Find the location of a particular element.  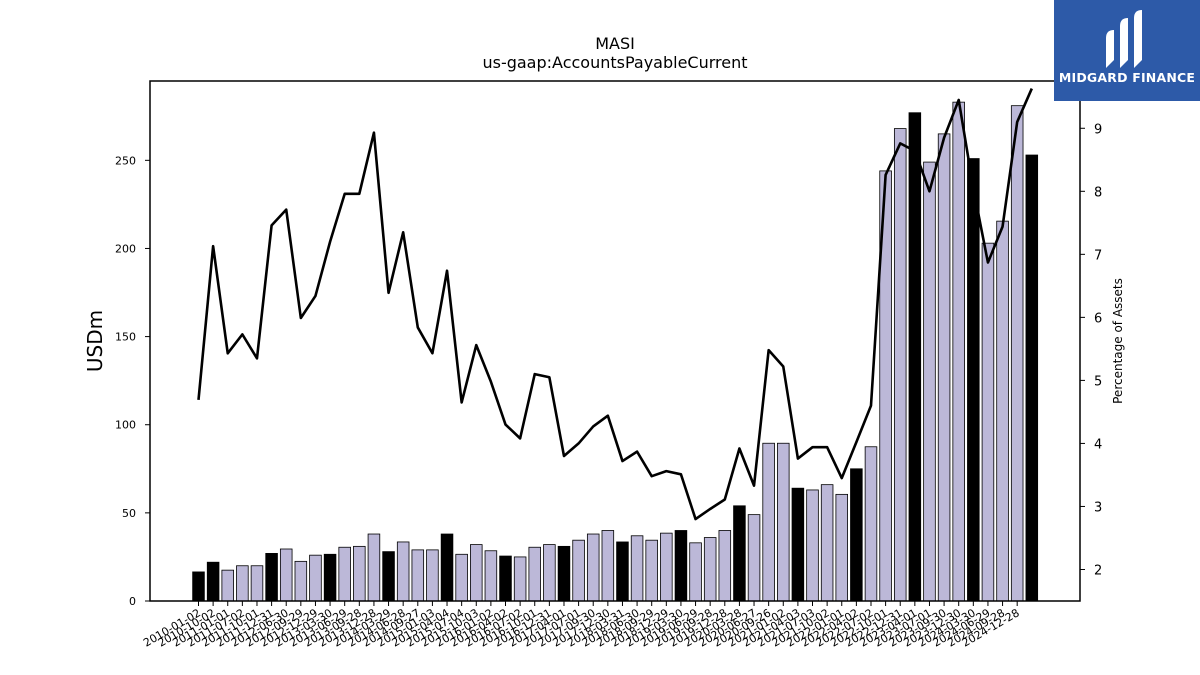

y-tick-label: 100 is located at coordinates (125, 425).